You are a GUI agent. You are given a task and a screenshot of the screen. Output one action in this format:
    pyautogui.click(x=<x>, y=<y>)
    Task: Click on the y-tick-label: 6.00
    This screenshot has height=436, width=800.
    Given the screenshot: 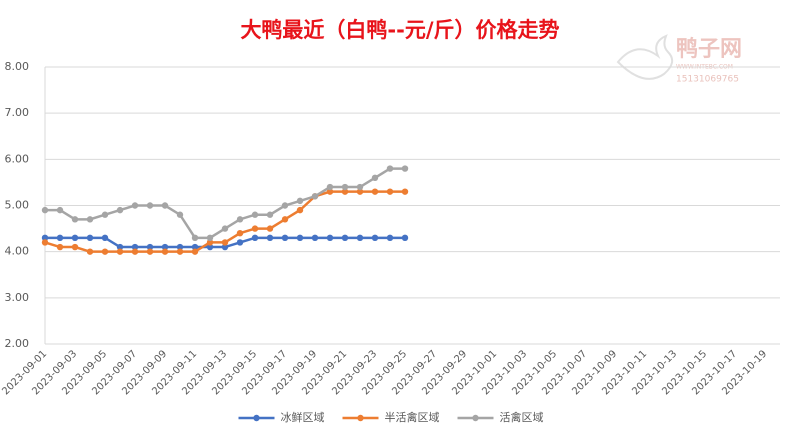 What is the action you would take?
    pyautogui.click(x=17, y=158)
    